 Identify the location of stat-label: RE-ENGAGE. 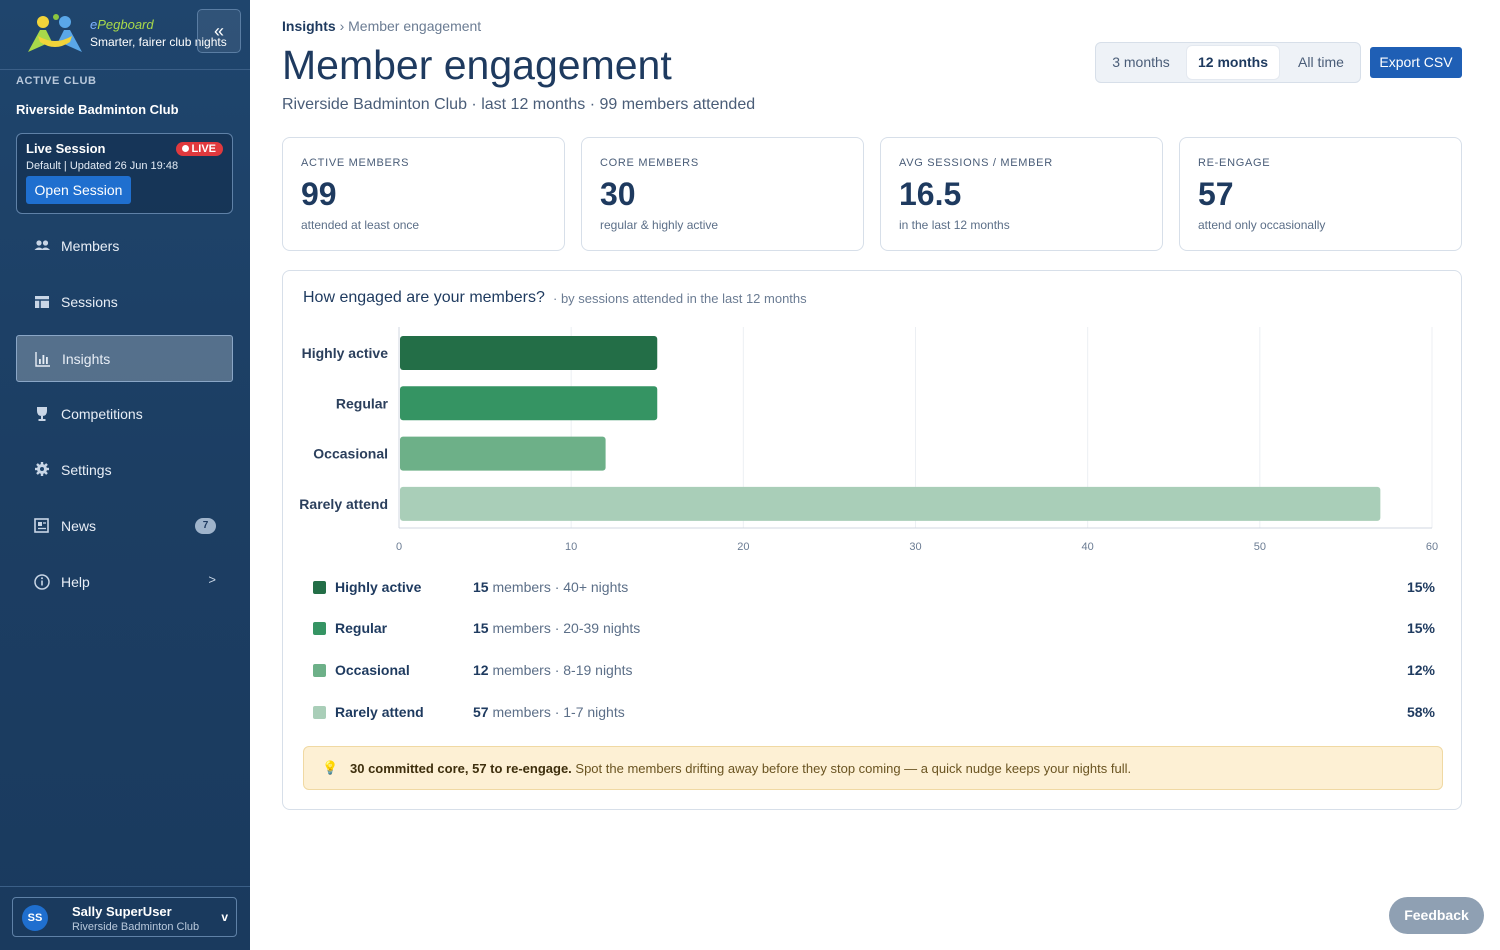
(1234, 163).